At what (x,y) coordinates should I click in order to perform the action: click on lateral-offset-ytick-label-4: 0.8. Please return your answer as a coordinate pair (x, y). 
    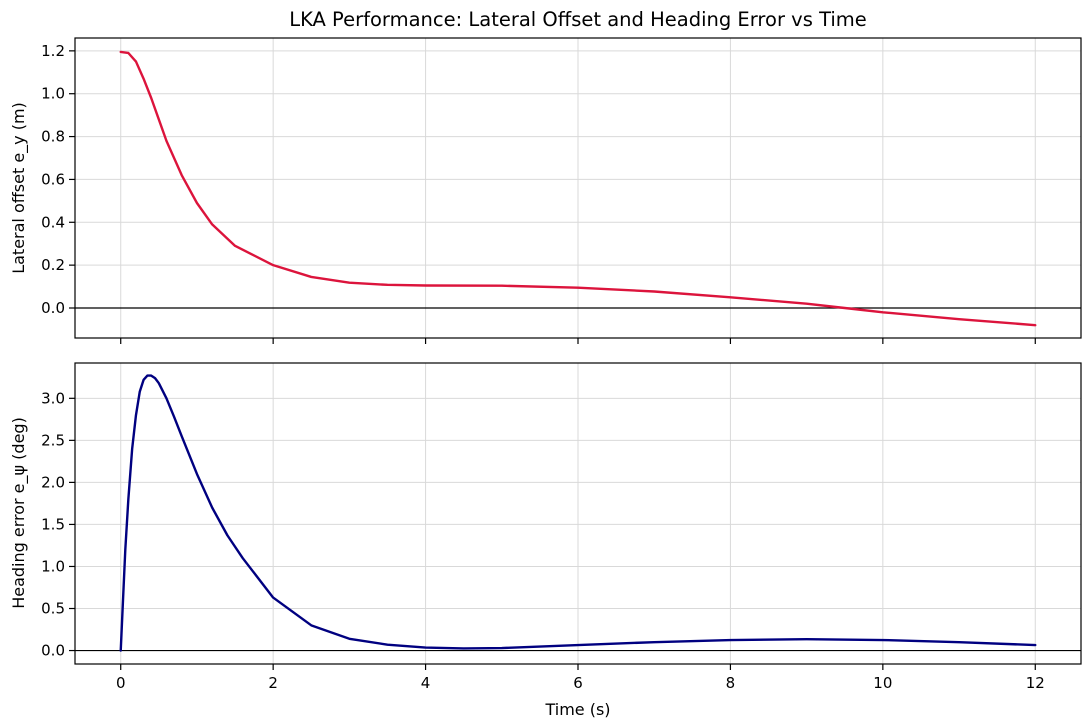
    Looking at the image, I should click on (53, 137).